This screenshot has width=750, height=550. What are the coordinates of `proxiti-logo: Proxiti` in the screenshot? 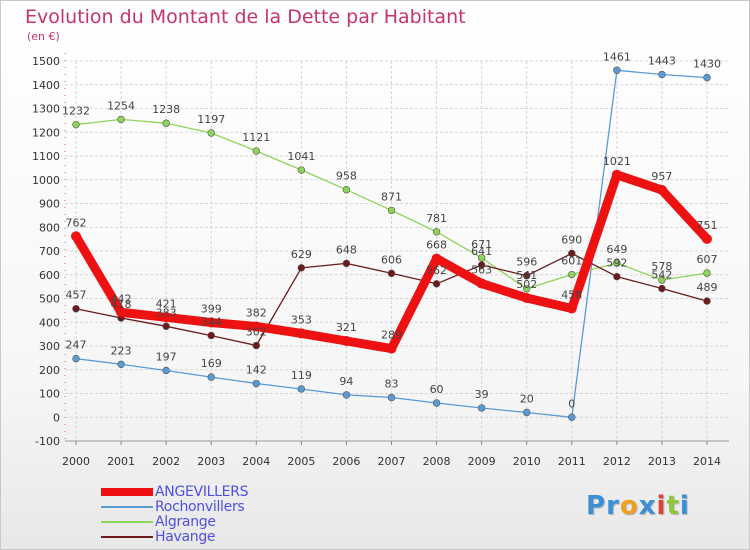 It's located at (638, 506).